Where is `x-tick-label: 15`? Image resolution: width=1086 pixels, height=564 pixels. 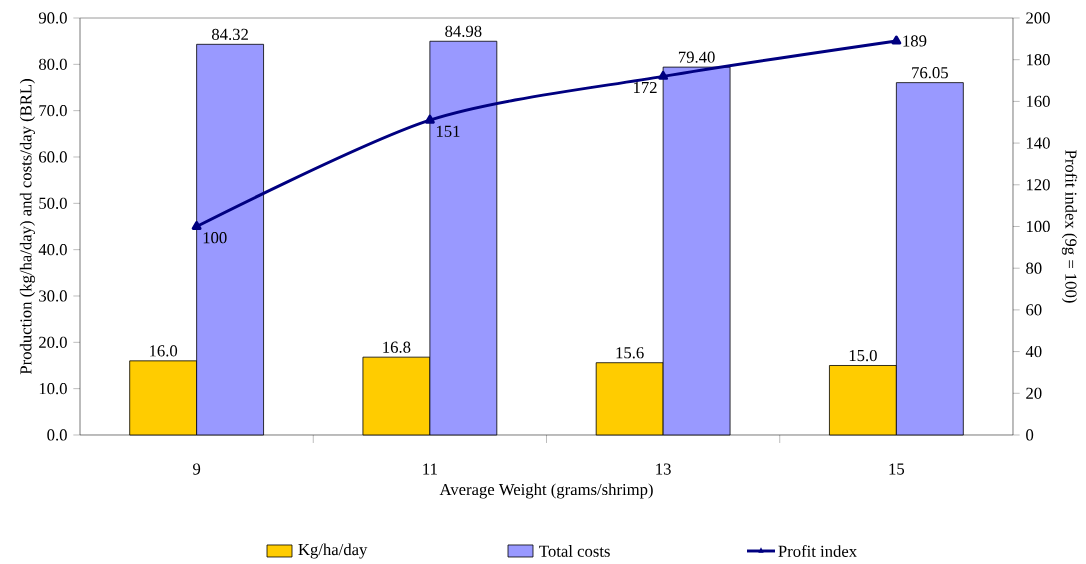
x-tick-label: 15 is located at coordinates (897, 469).